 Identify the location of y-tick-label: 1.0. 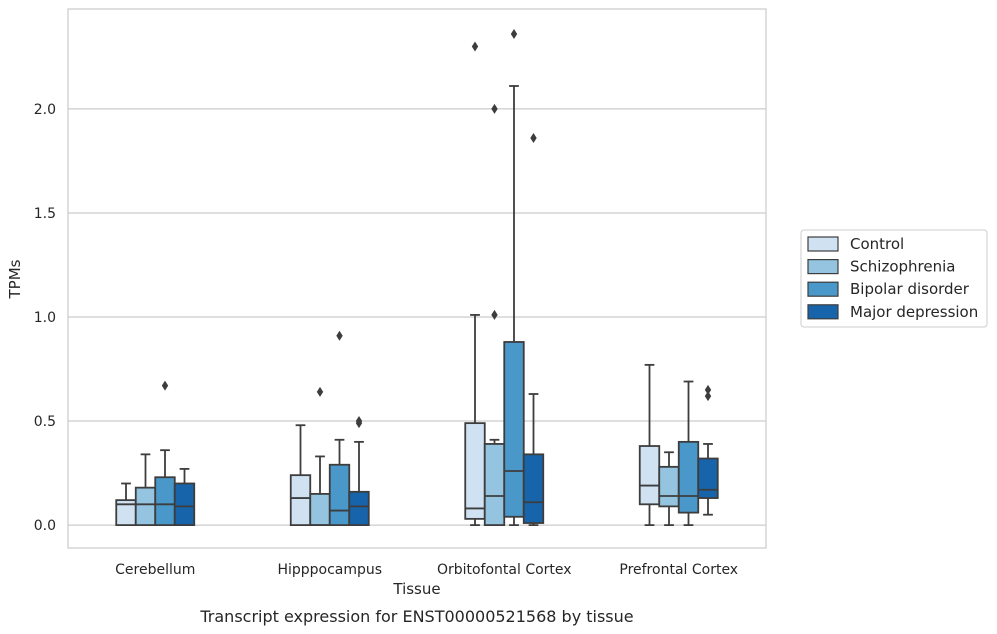
(45, 318).